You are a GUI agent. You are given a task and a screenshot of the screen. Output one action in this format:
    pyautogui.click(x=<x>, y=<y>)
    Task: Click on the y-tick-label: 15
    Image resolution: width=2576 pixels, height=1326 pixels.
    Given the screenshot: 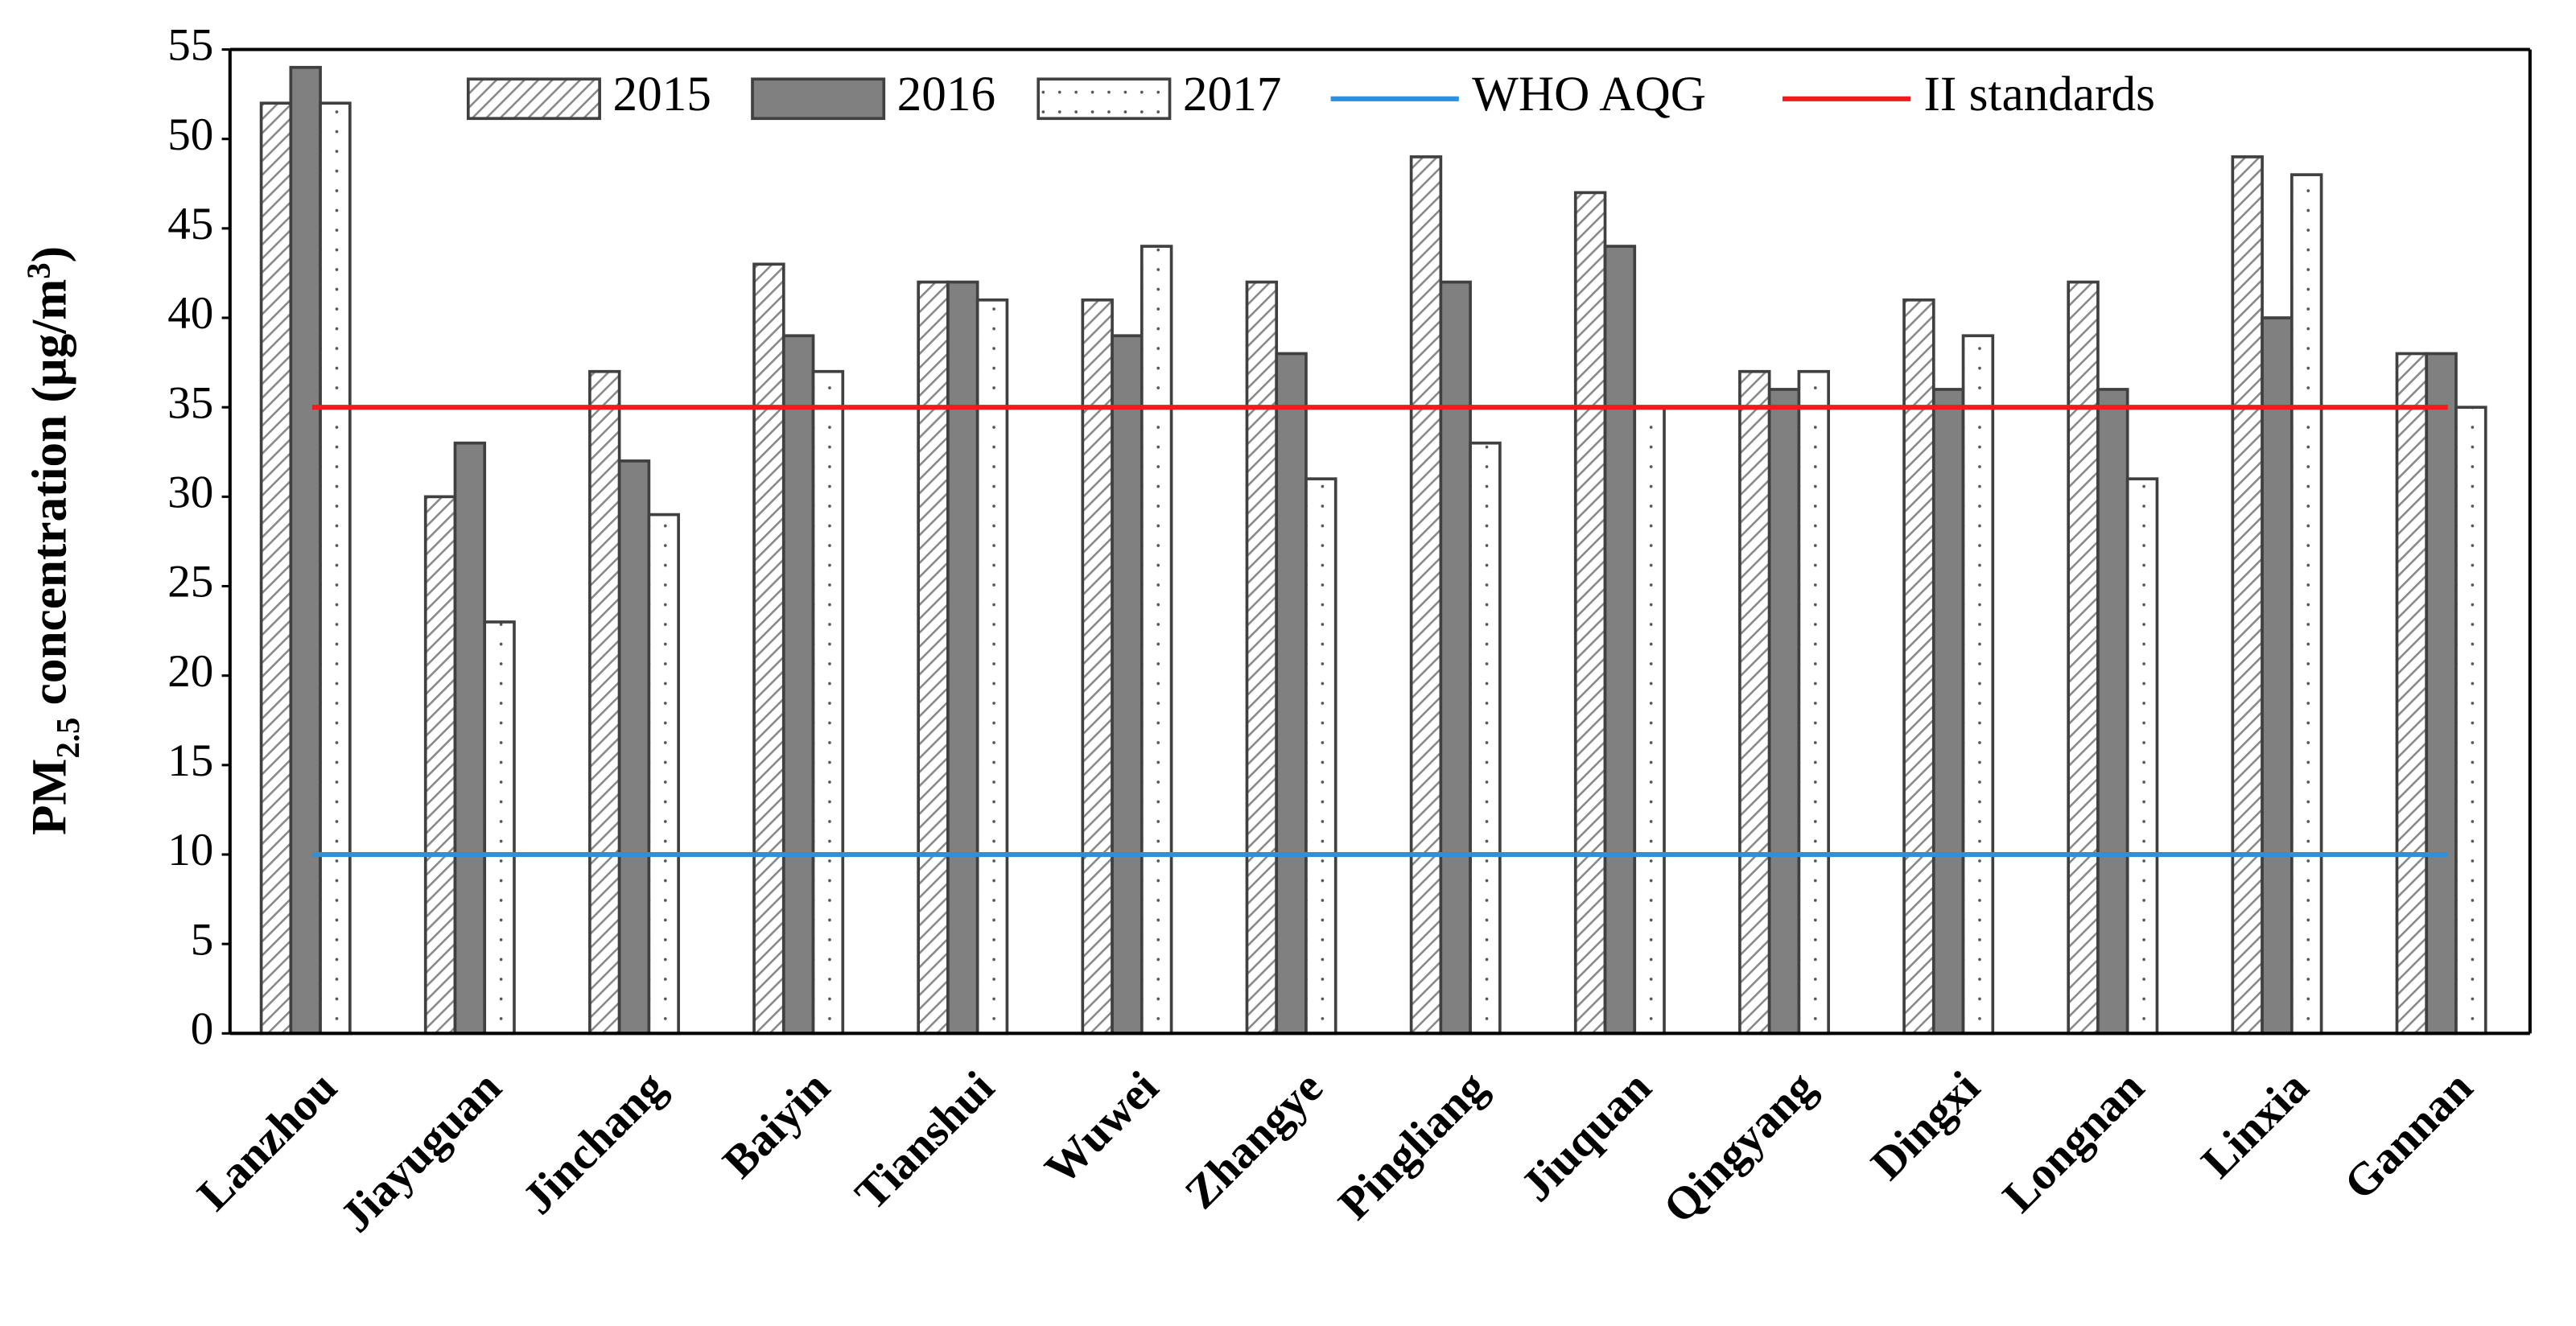 What is the action you would take?
    pyautogui.click(x=190, y=761)
    